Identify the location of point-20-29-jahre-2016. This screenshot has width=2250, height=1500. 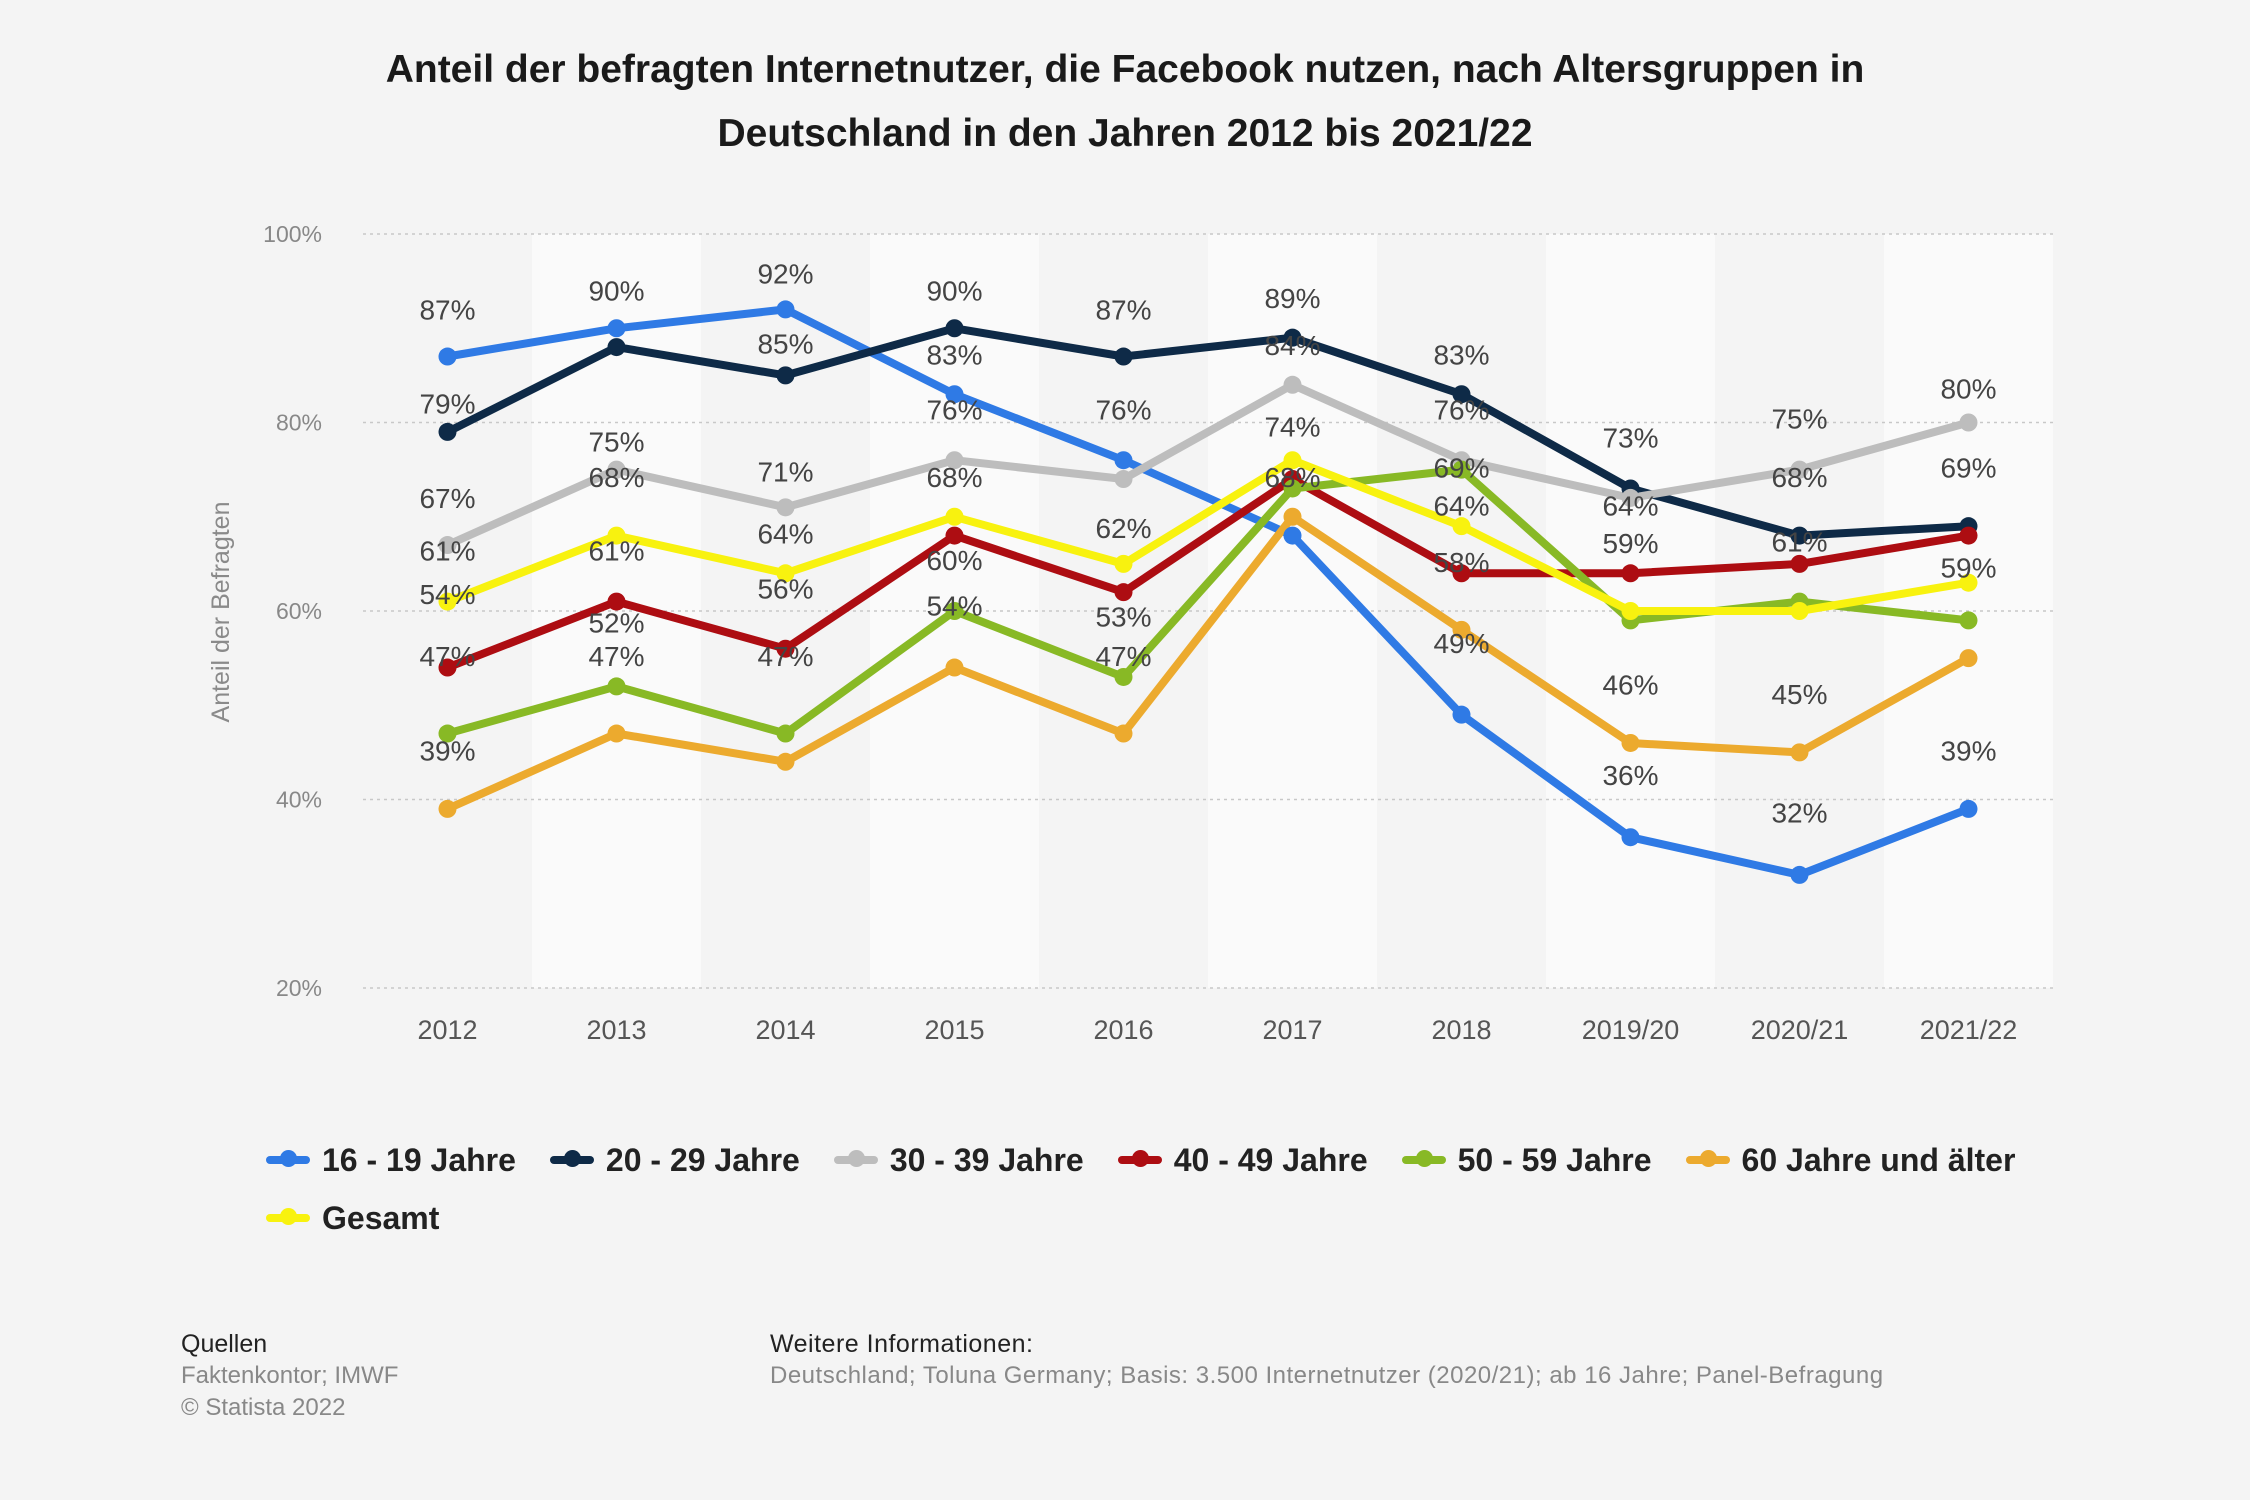
(1123, 356).